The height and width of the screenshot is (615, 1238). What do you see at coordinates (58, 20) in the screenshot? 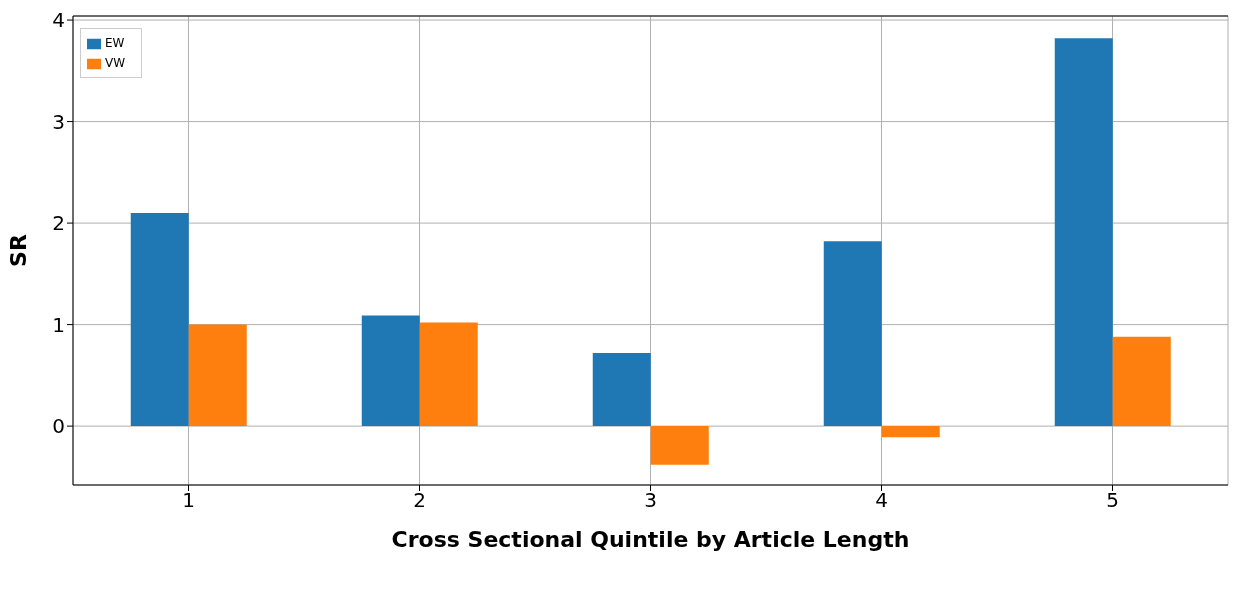
I see `y-tick-label: 4` at bounding box center [58, 20].